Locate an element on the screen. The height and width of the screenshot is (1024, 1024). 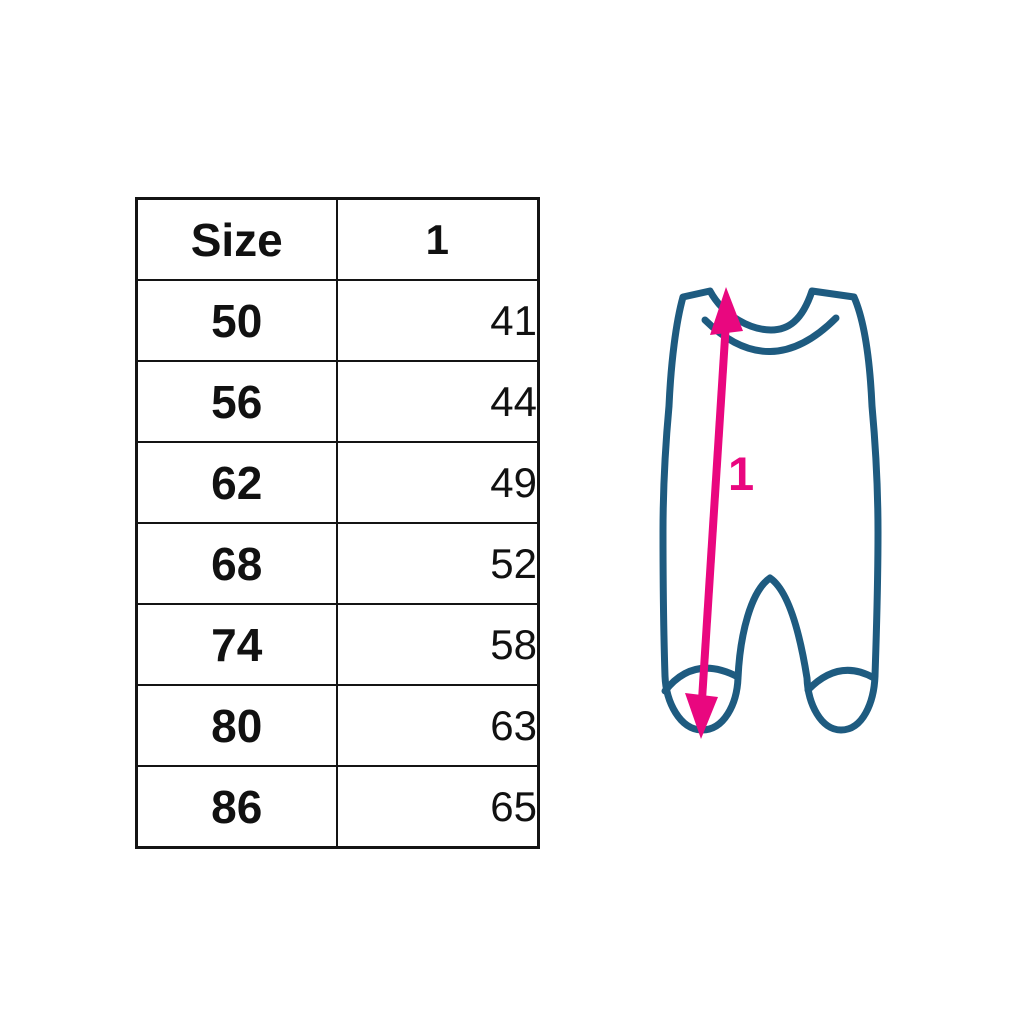
measurement-value-cell: 58 is located at coordinates (437, 644).